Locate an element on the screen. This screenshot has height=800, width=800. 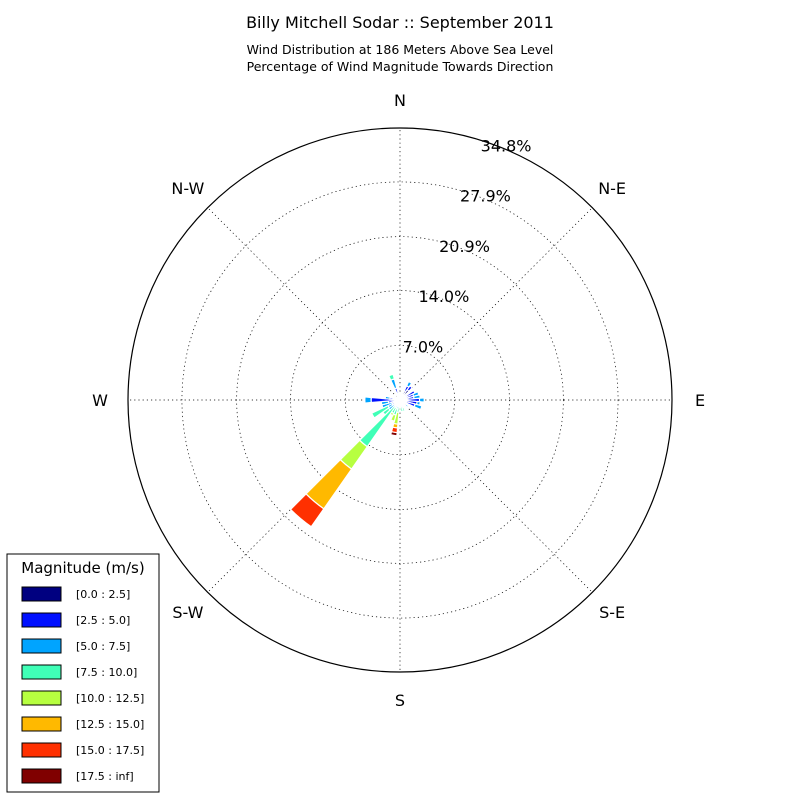
direction-label: E is located at coordinates (700, 400).